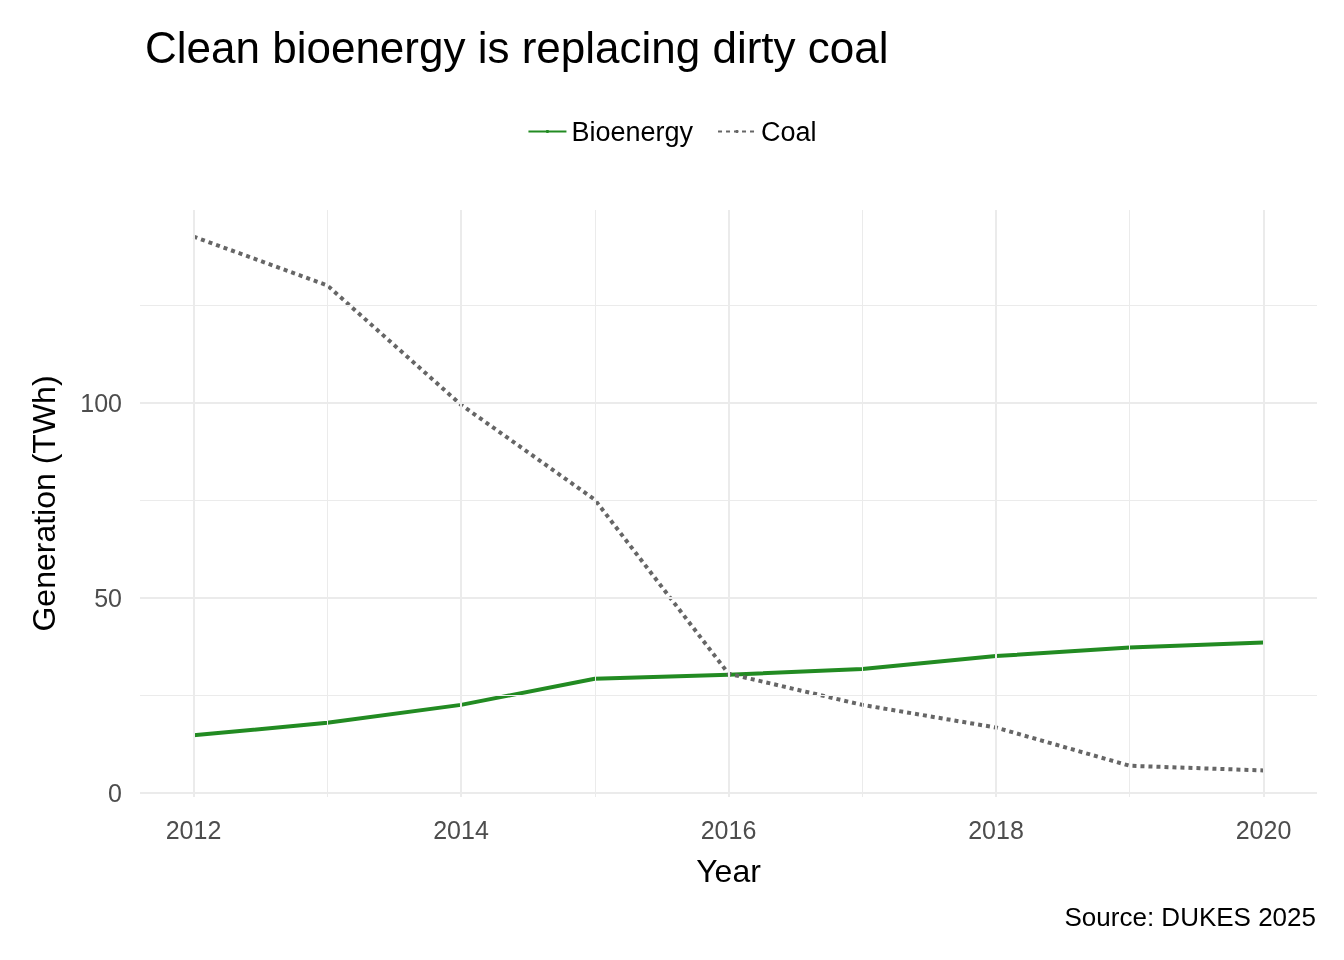  What do you see at coordinates (115, 793) in the screenshot?
I see `y-tick-label: 0` at bounding box center [115, 793].